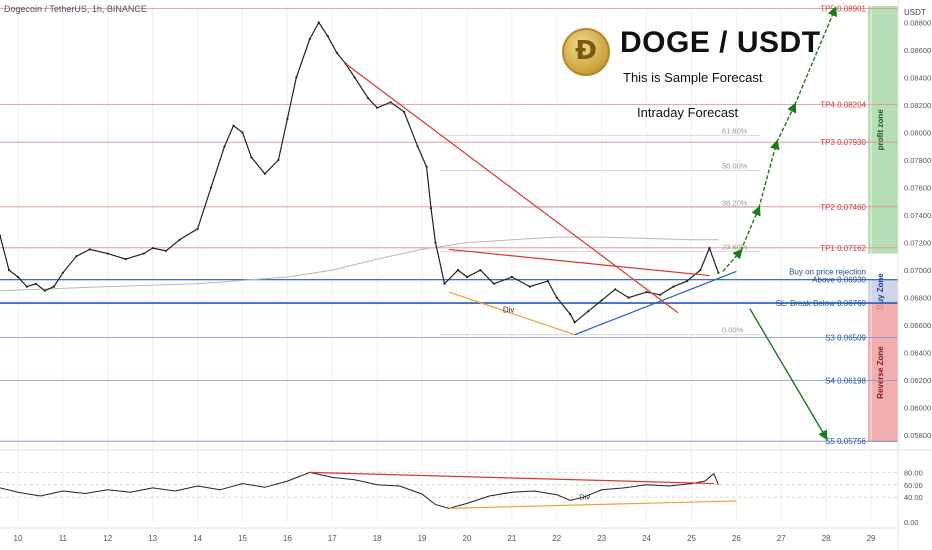 The image size is (932, 550). What do you see at coordinates (917, 50) in the screenshot?
I see `y-tick-1: 0.08600` at bounding box center [917, 50].